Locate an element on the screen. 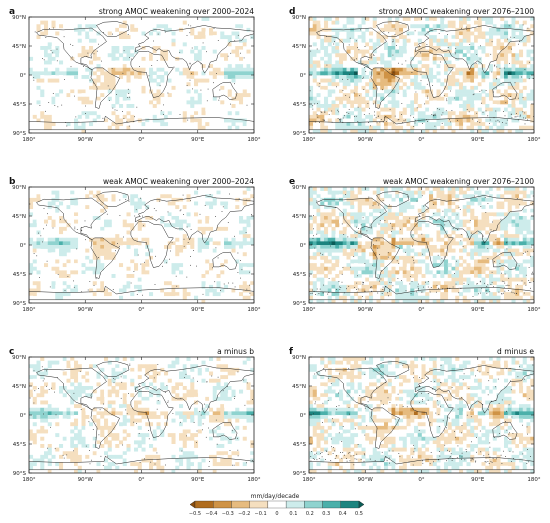  panel-title: weak AMOC weakening over 2000–2024 is located at coordinates (178, 181).